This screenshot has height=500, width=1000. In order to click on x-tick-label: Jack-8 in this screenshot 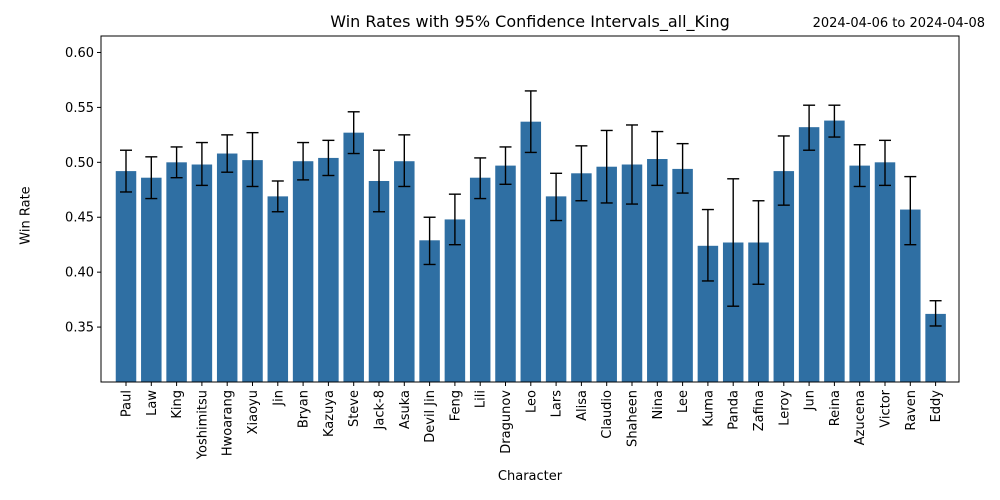, I will do `click(380, 410)`.